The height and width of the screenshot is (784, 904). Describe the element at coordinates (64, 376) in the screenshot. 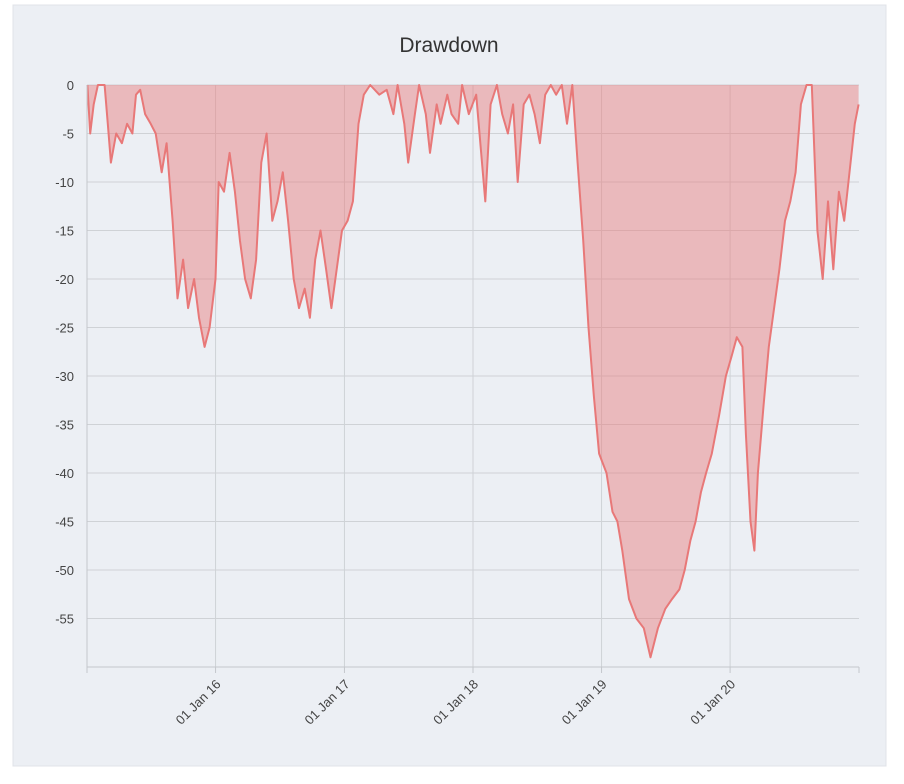

I see `y-tick-label: -30` at that location.